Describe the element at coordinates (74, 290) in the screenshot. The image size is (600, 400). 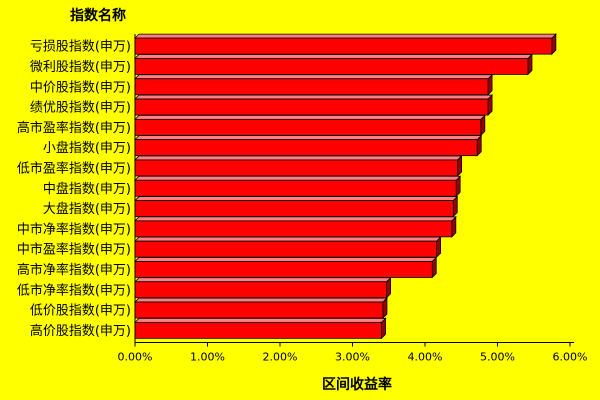
I see `category-label: 低市净率指数(申万)` at that location.